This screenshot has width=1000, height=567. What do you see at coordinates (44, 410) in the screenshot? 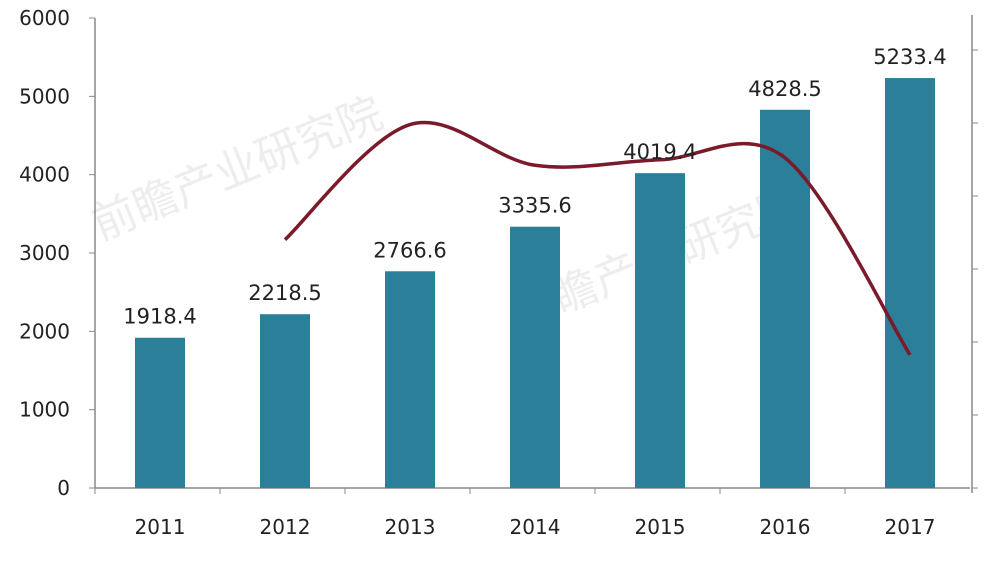
I see `y-tick-label: 1000` at bounding box center [44, 410].